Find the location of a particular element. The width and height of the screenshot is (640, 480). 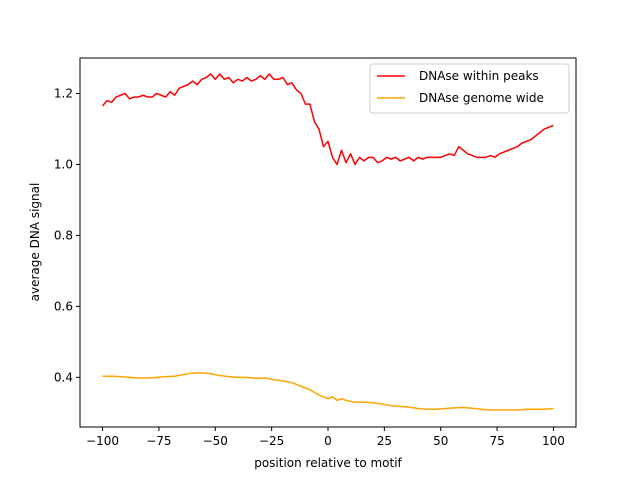

x-axis-ticks: −100 −75 −50 −25 0 25 50 75 100 is located at coordinates (325, 437).